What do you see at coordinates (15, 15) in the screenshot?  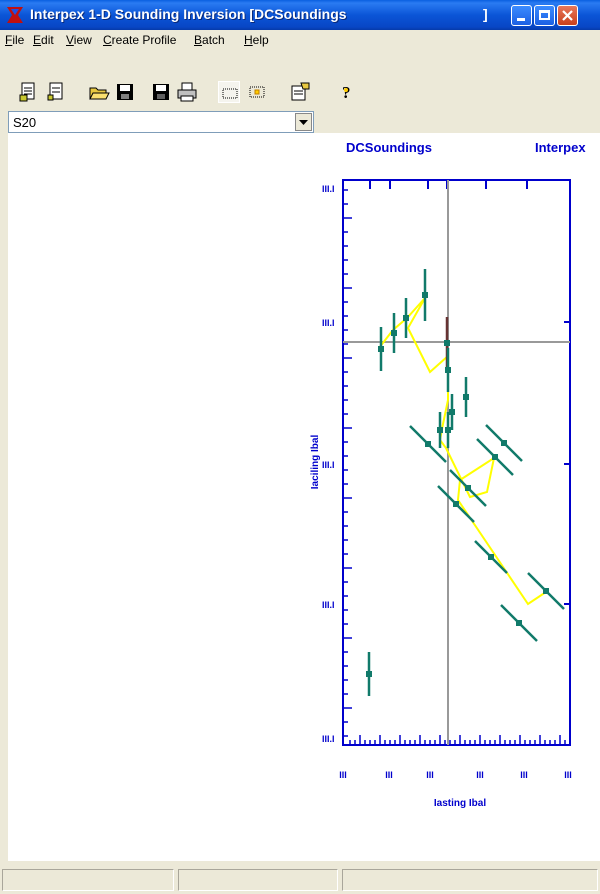 I see `app-icon` at bounding box center [15, 15].